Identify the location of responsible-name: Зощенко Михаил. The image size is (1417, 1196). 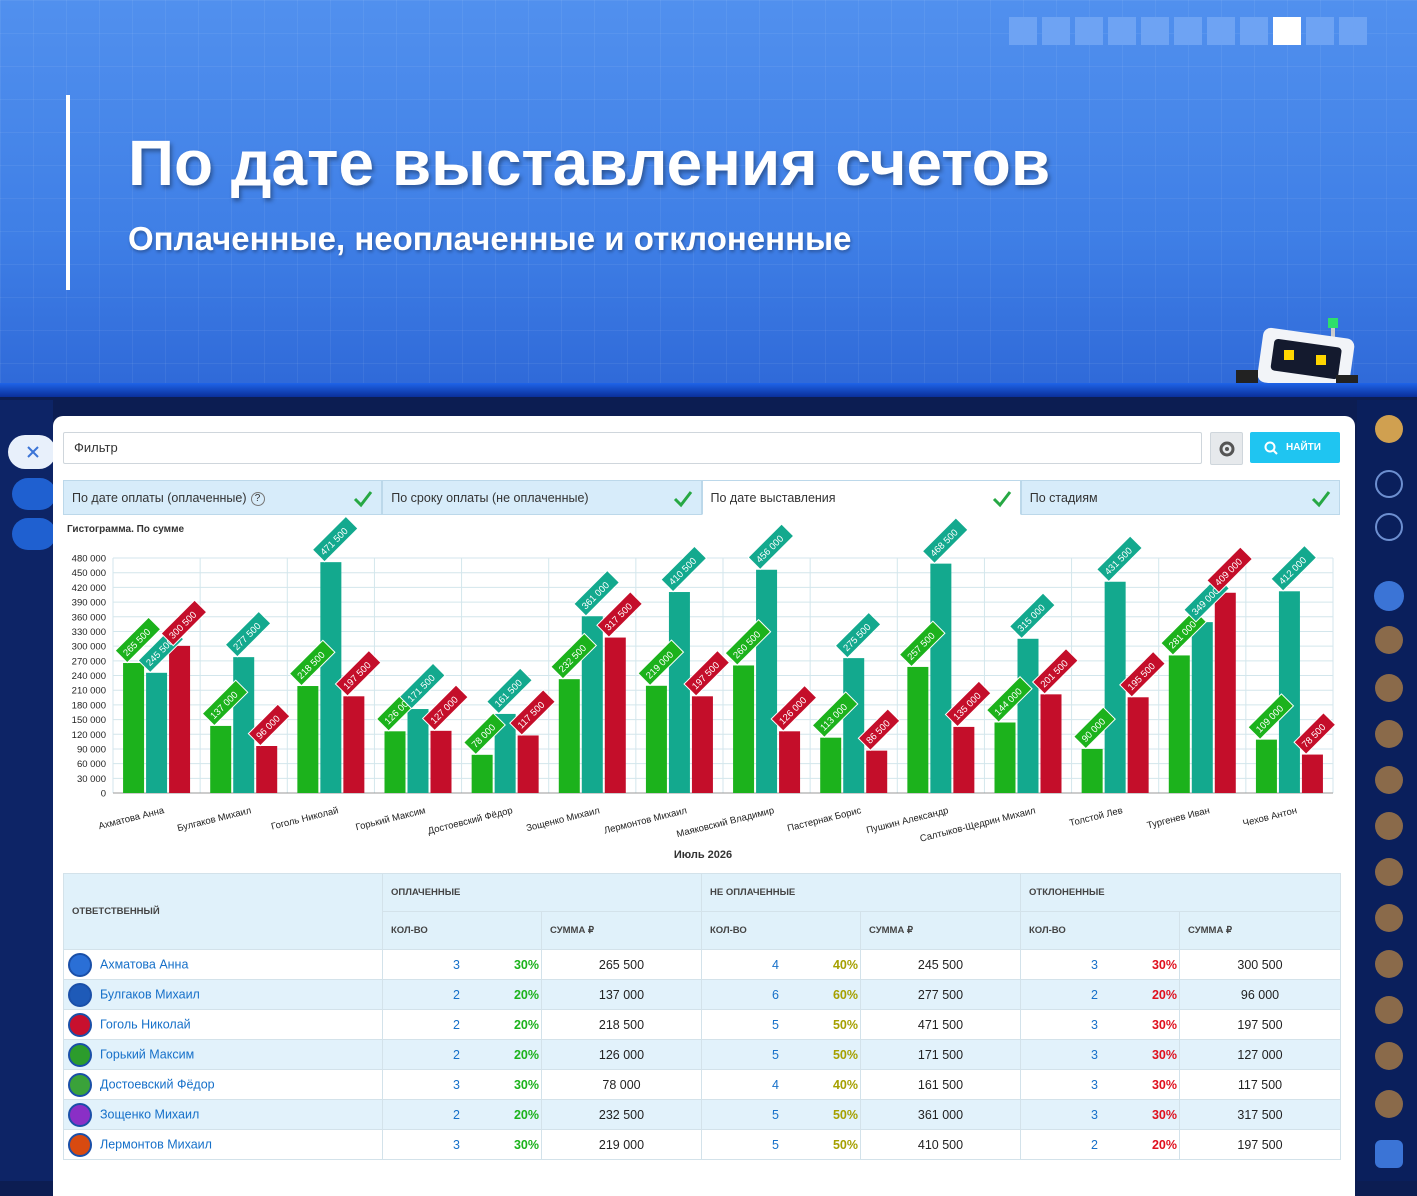
(150, 1113).